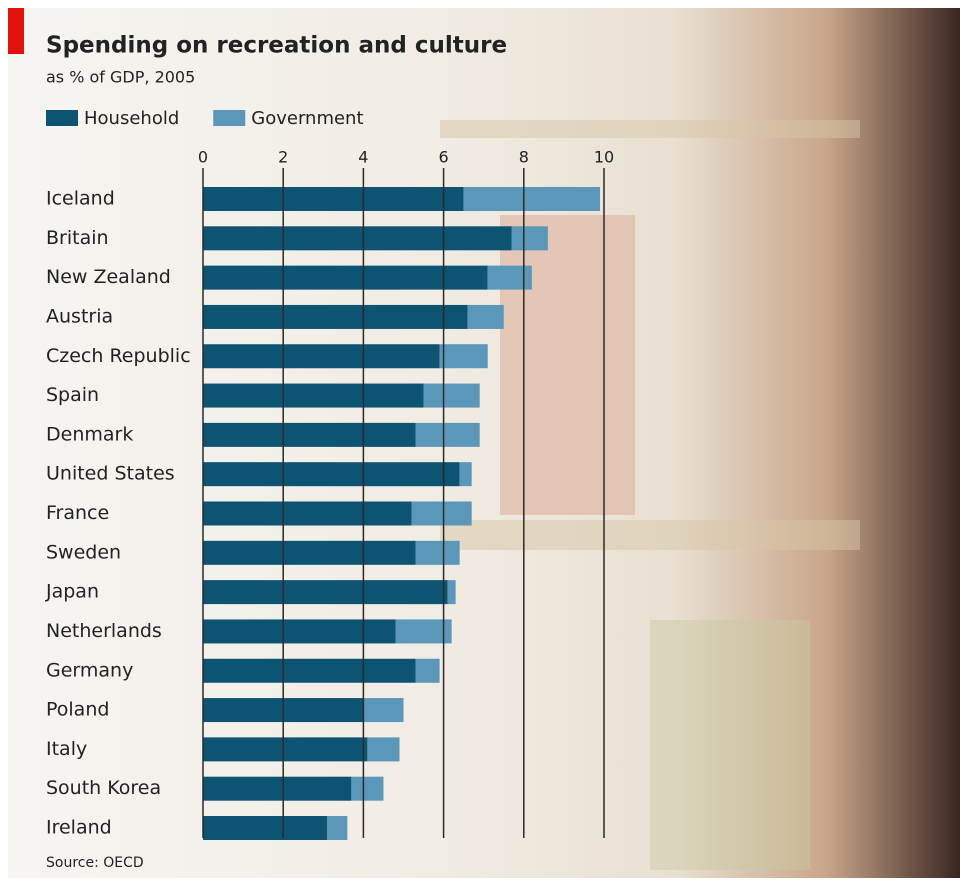 Image resolution: width=968 pixels, height=884 pixels. What do you see at coordinates (363, 157) in the screenshot?
I see `x-tick-label: 4` at bounding box center [363, 157].